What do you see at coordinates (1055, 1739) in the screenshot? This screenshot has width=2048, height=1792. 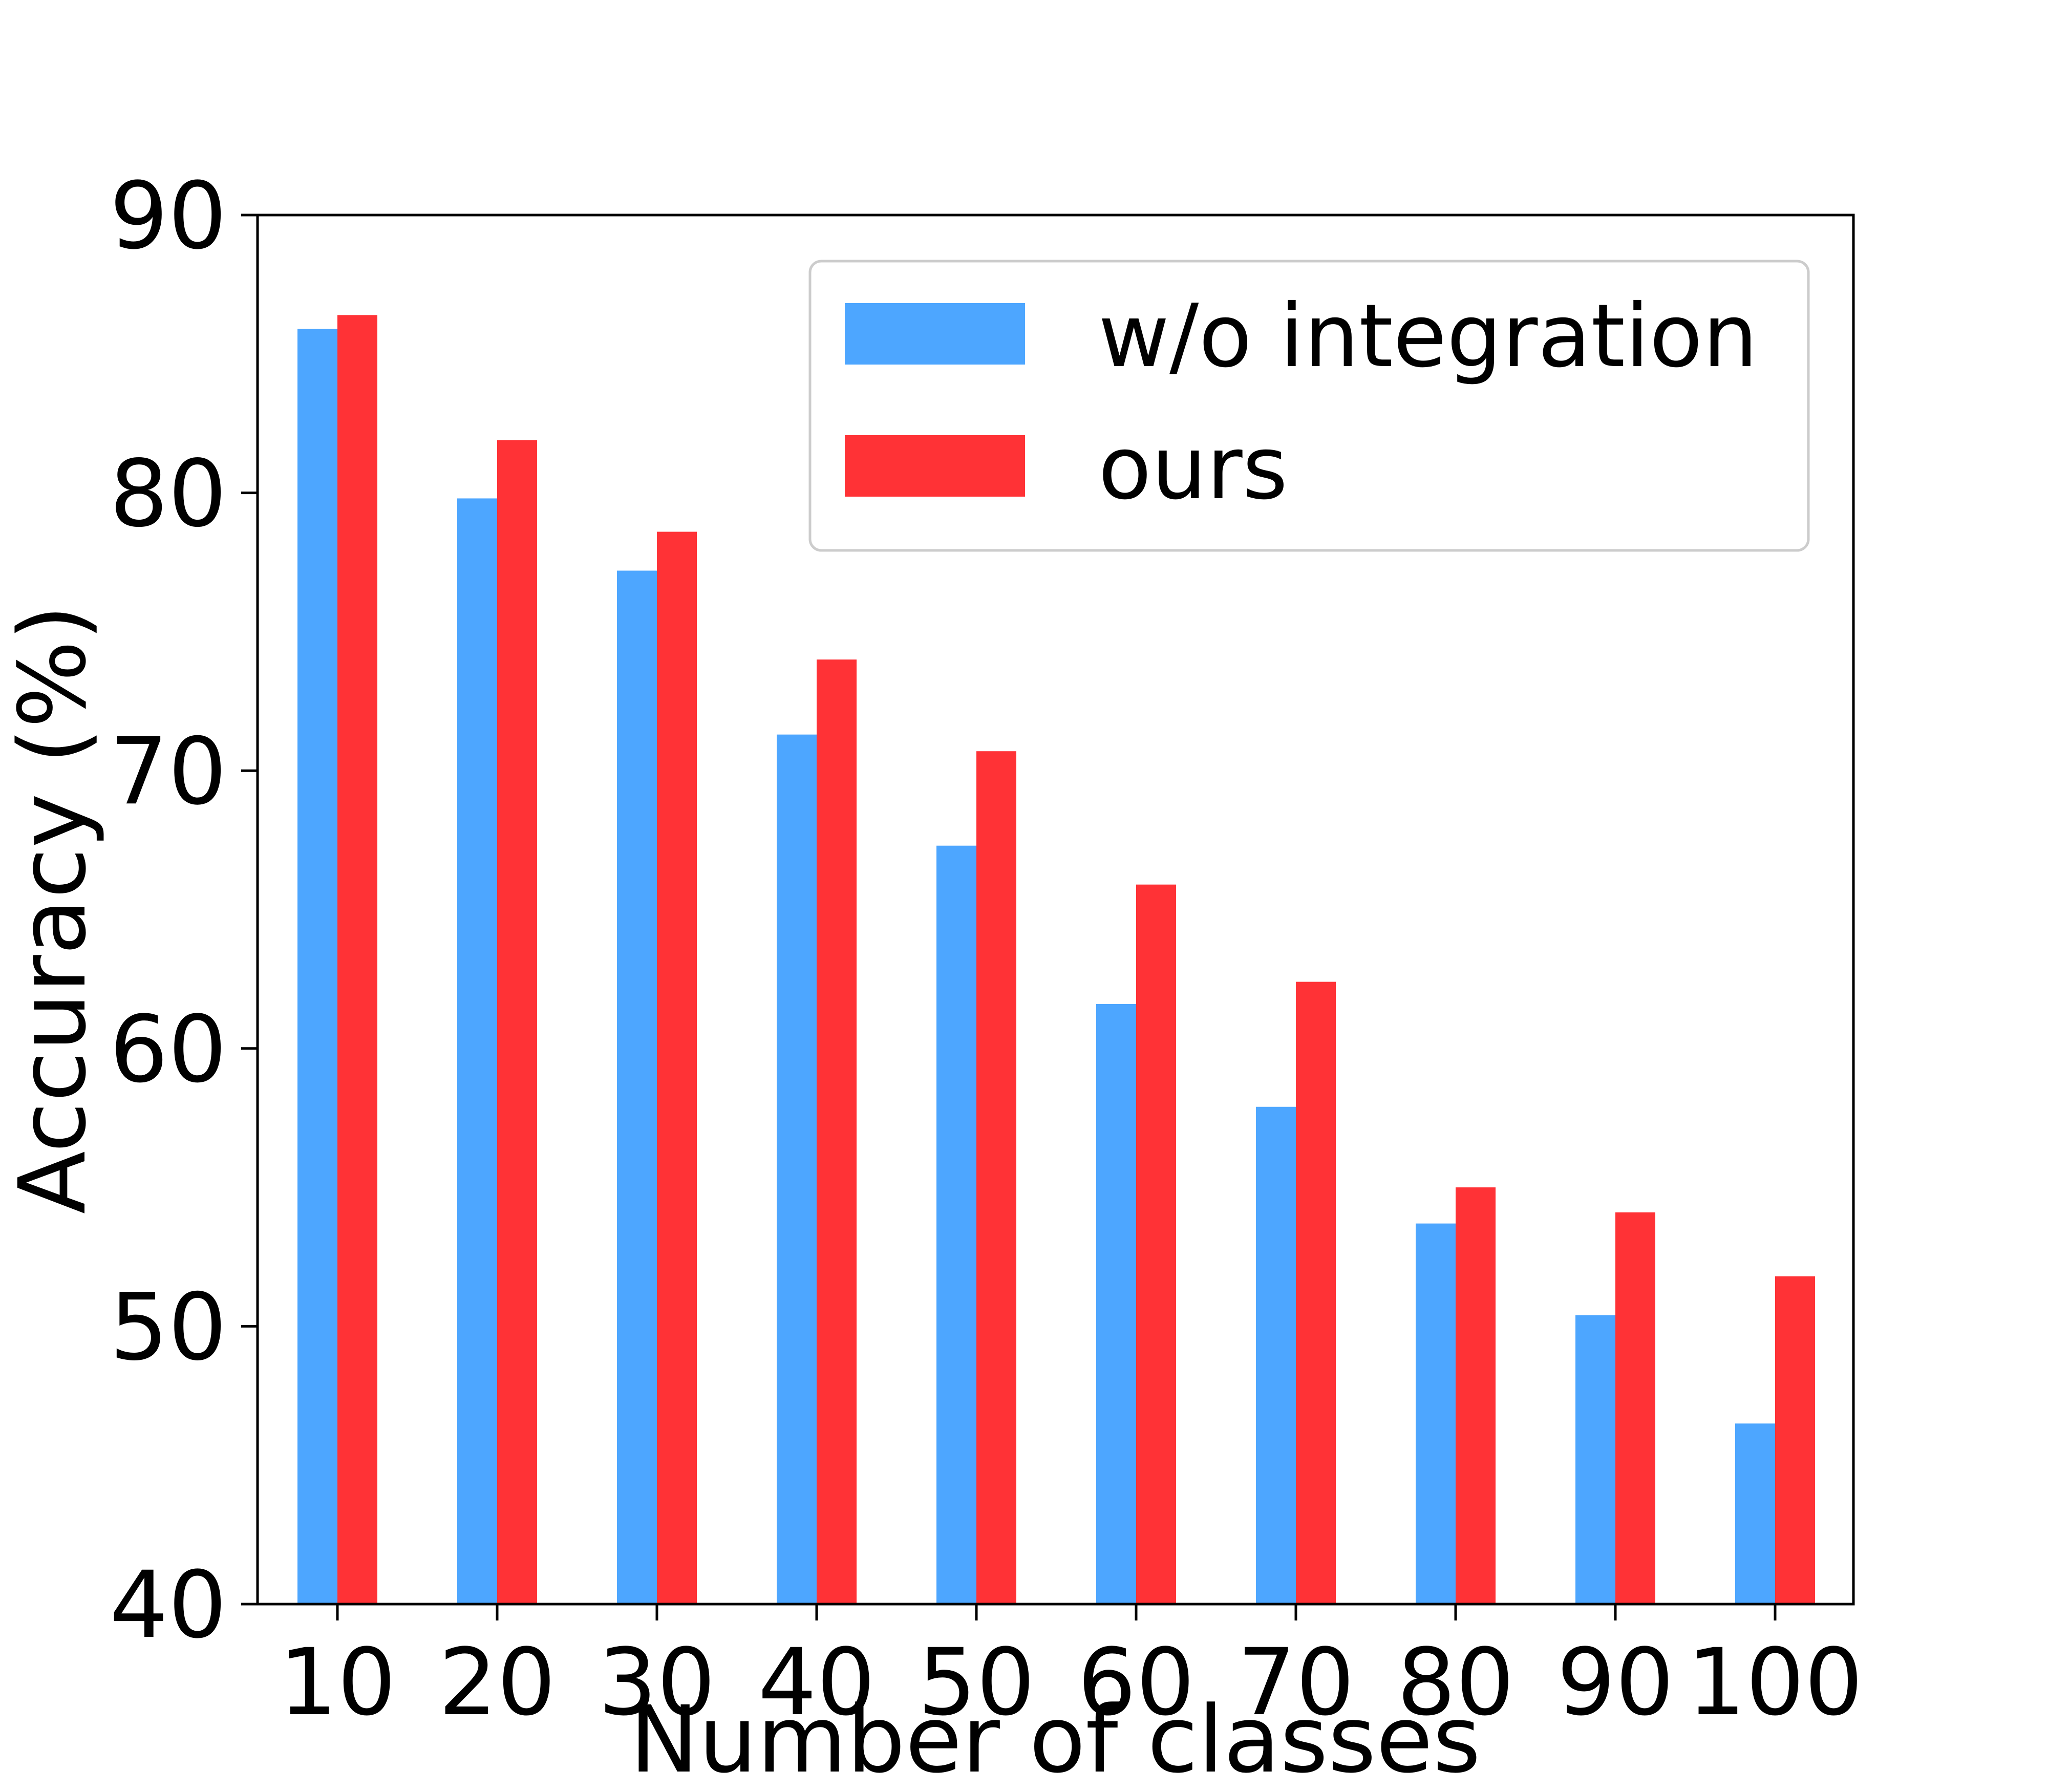 I see `x-axis-title: Number of classes` at bounding box center [1055, 1739].